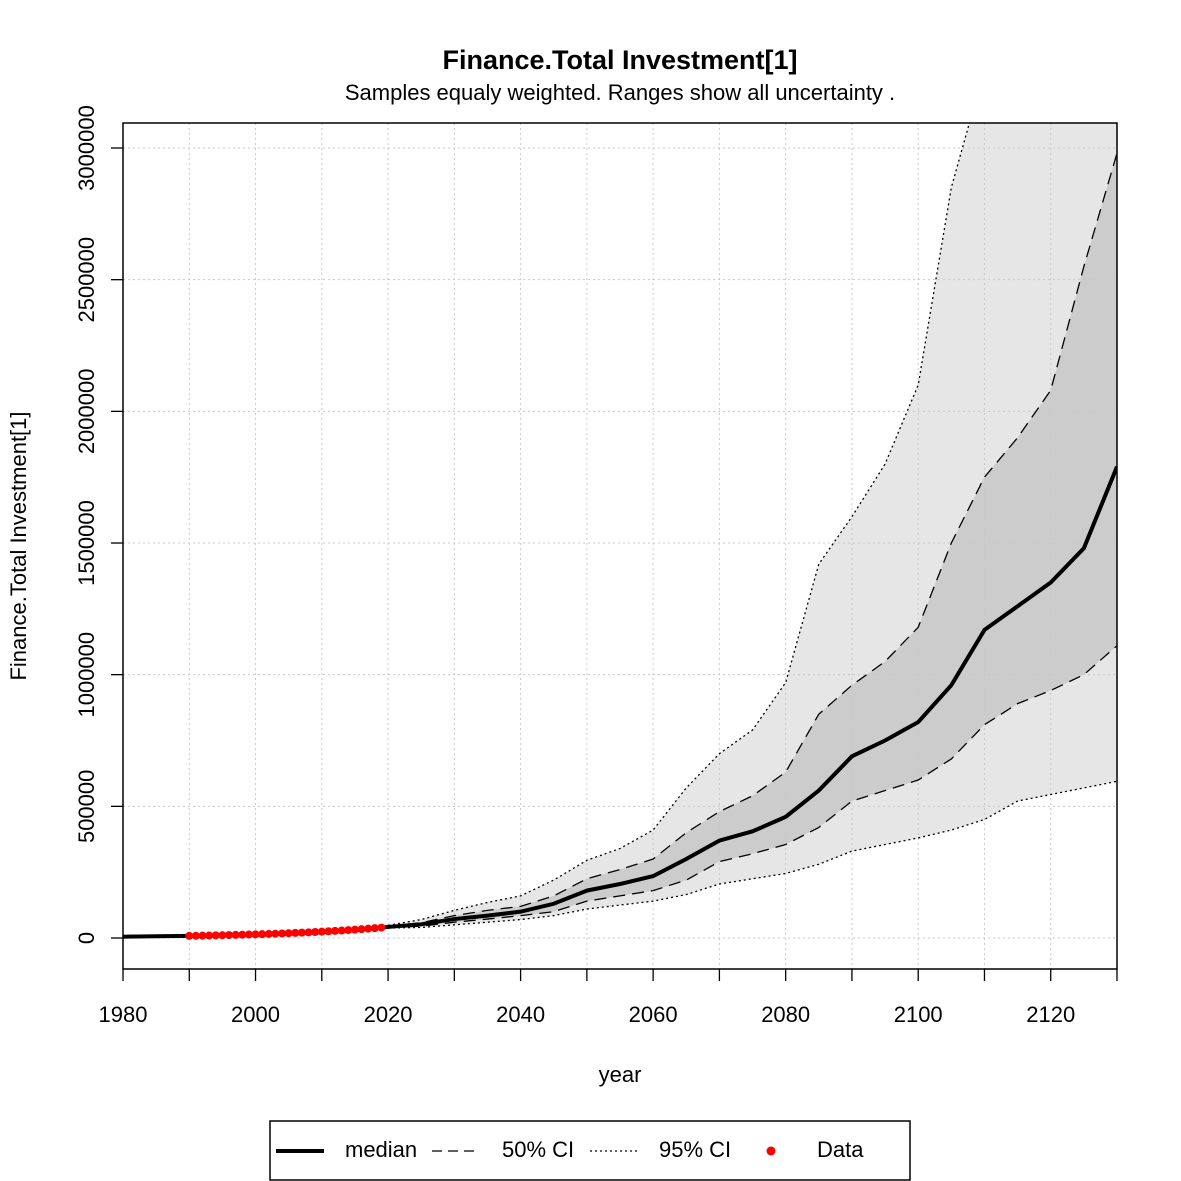 The image size is (1181, 1181). What do you see at coordinates (86, 543) in the screenshot?
I see `y-tick-label: 1500000` at bounding box center [86, 543].